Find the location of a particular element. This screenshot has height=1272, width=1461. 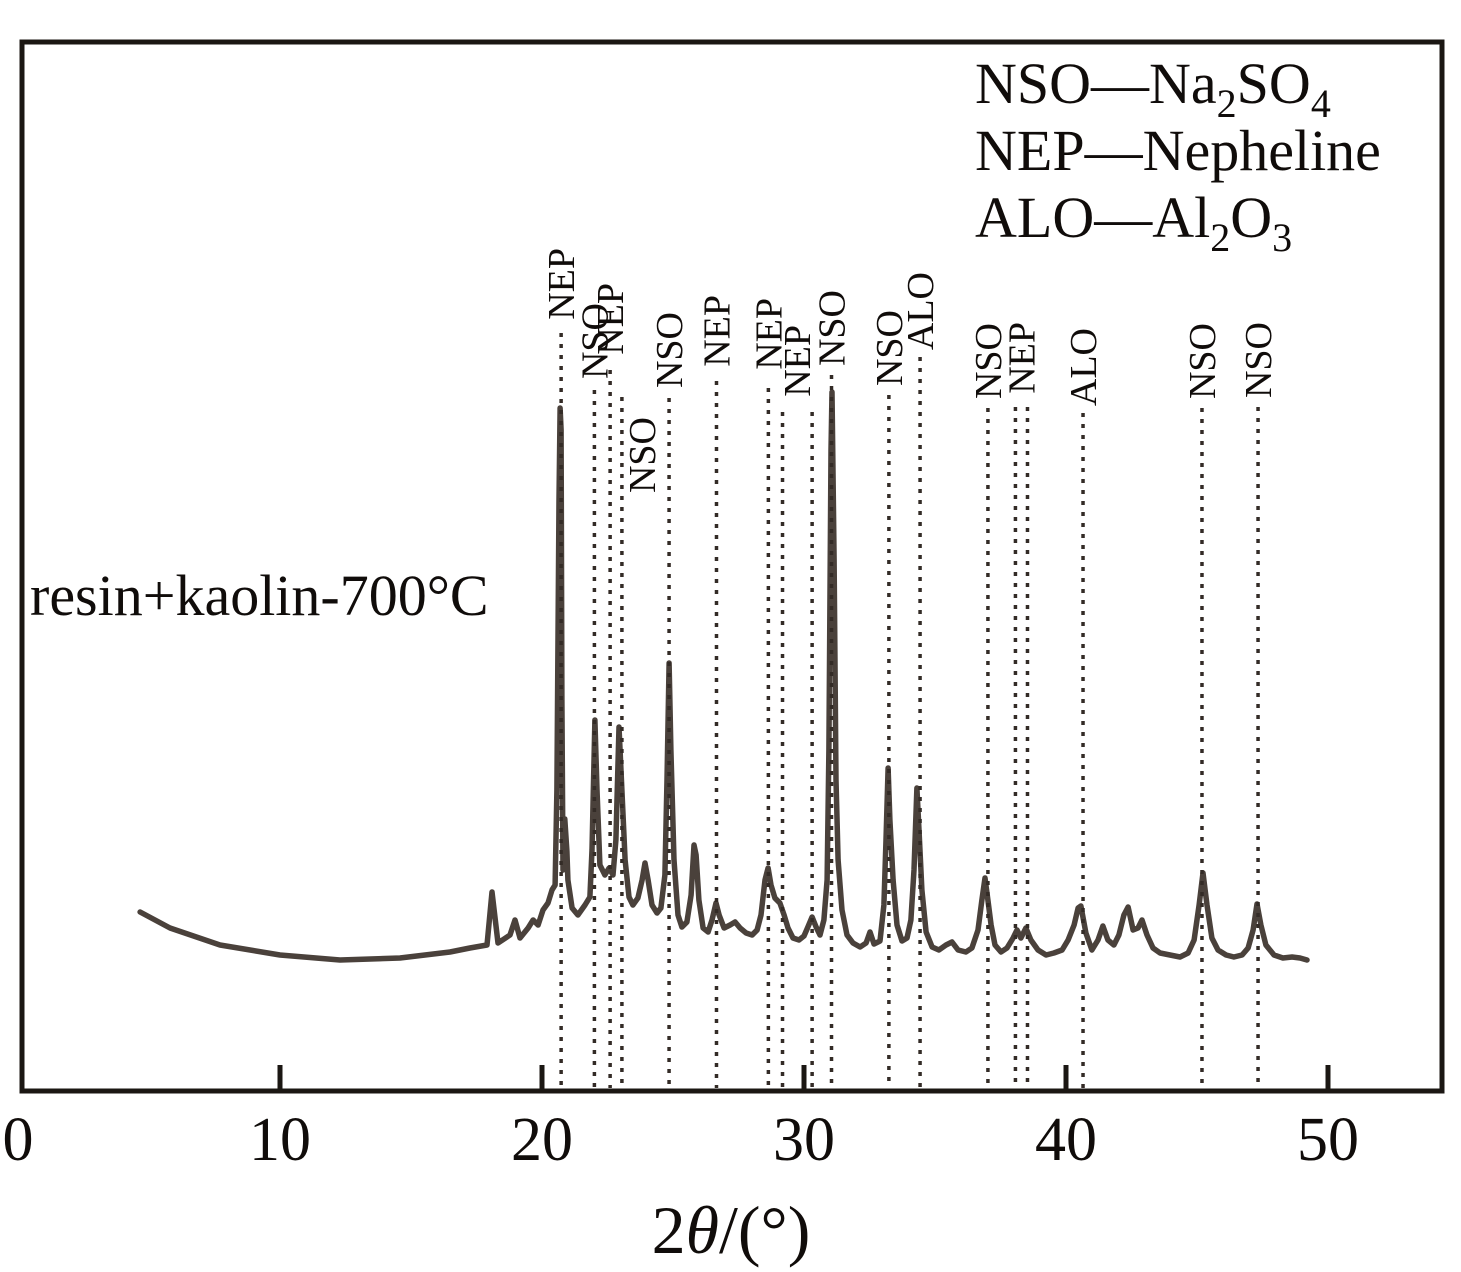

x-tick-label: 10 is located at coordinates (280, 1140).